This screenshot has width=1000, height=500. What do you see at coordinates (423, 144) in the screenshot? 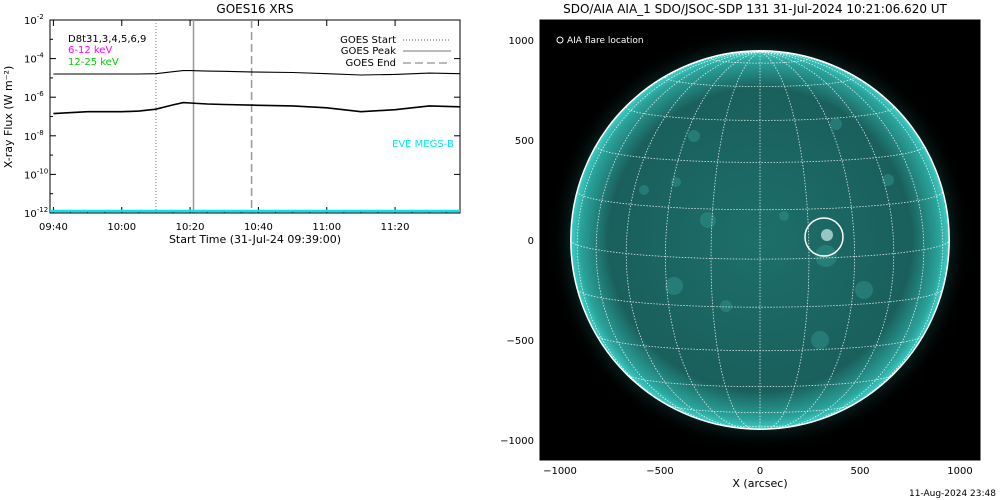
I see `eve-megs-label: EVE MEGS-B` at bounding box center [423, 144].